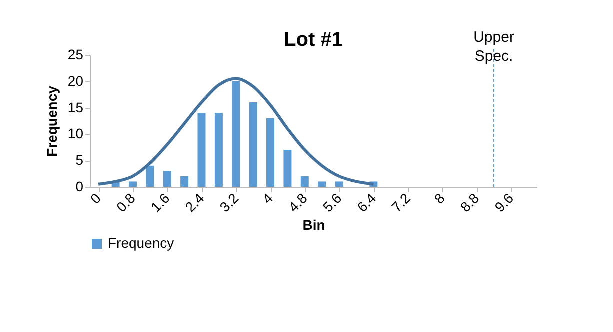 The image size is (613, 332). Describe the element at coordinates (401, 203) in the screenshot. I see `x-tick-label: 7.2` at that location.